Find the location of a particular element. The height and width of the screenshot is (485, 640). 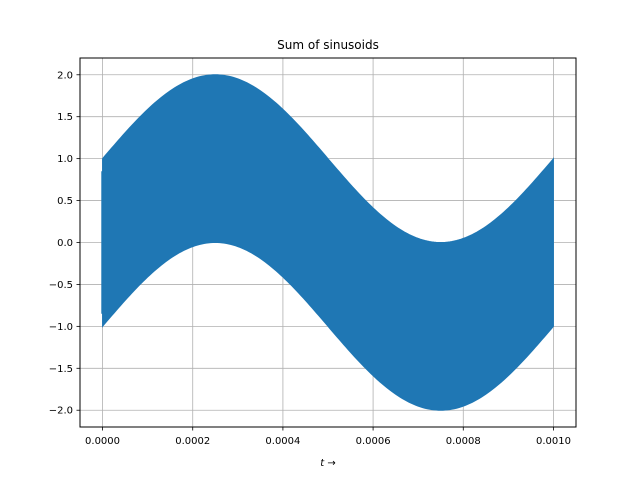

x-ticks: 0.0000 0.0002 0.0004 0.0006 0.0008 0.0010 is located at coordinates (328, 437).